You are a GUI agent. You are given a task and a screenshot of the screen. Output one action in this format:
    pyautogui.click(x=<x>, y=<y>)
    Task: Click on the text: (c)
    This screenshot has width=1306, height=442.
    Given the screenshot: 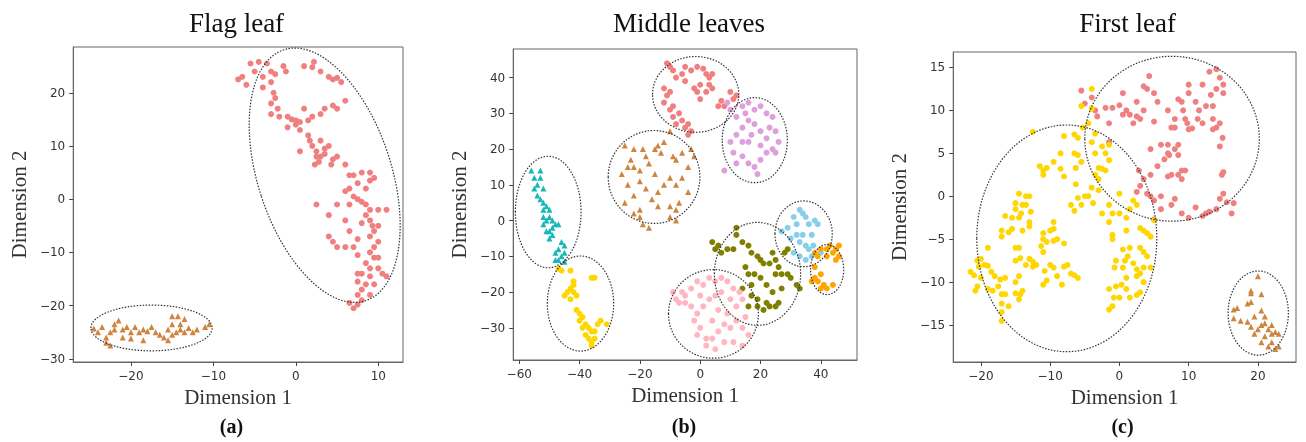 What is the action you would take?
    pyautogui.click(x=1122, y=426)
    